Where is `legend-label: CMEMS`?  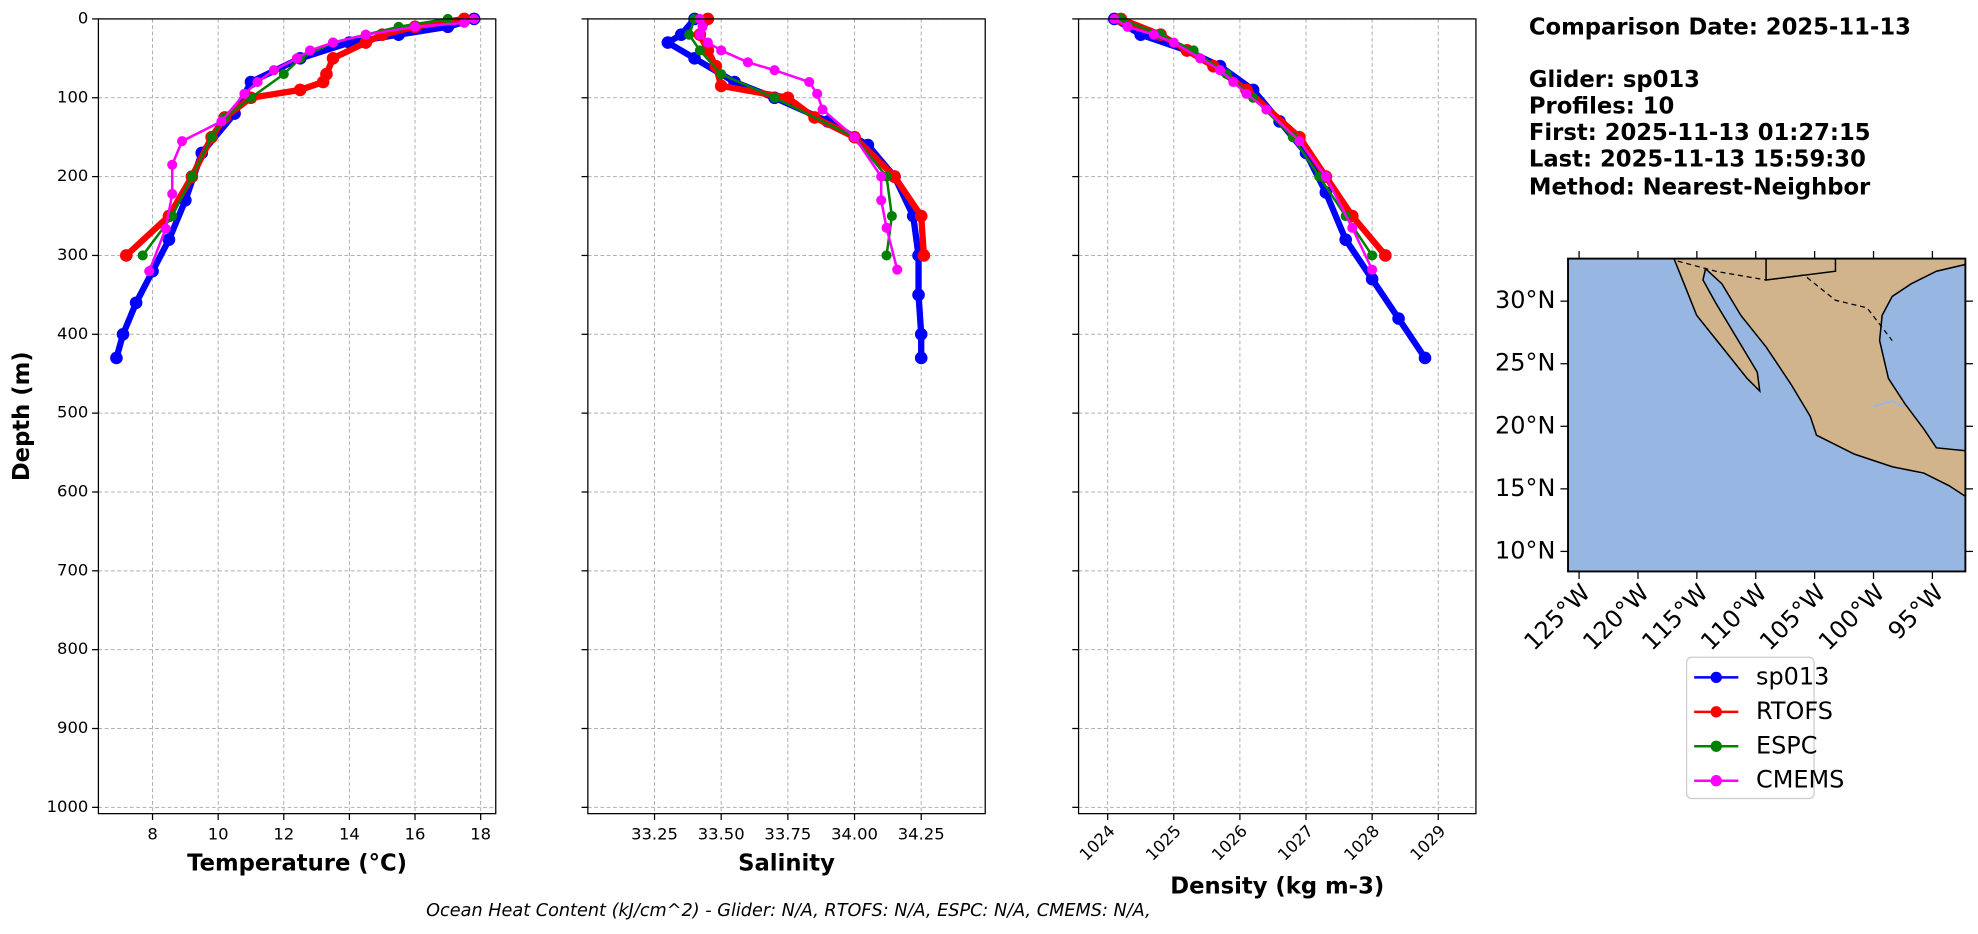 legend-label: CMEMS is located at coordinates (1800, 780).